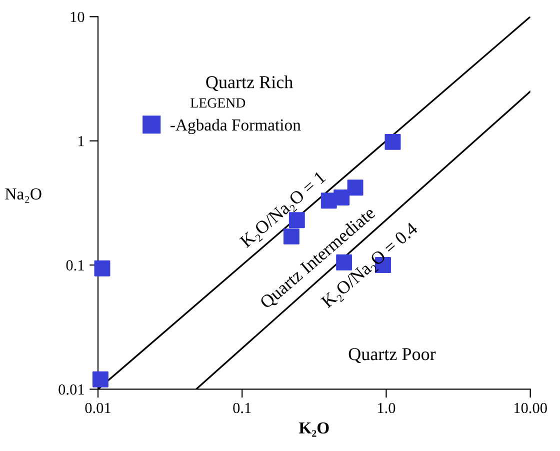 This screenshot has width=560, height=451. Describe the element at coordinates (23, 195) in the screenshot. I see `y-axis-title: Na₂O` at that location.